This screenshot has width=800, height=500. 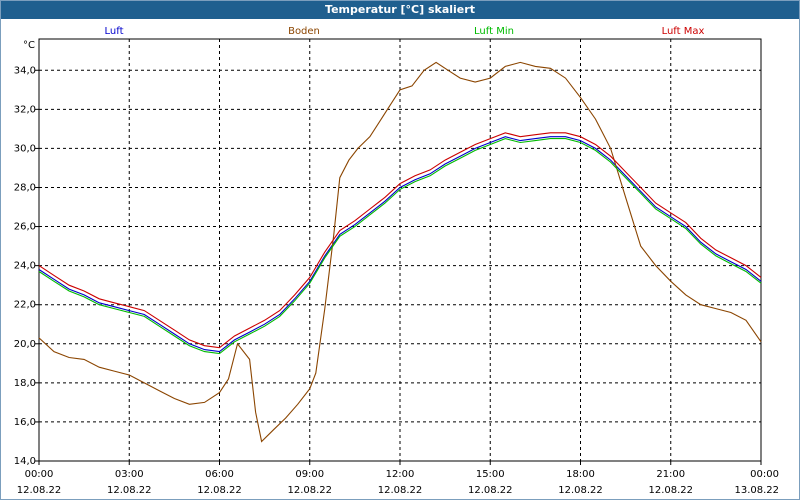 What do you see at coordinates (25, 305) in the screenshot?
I see `y-tick-label: 22,0` at bounding box center [25, 305].